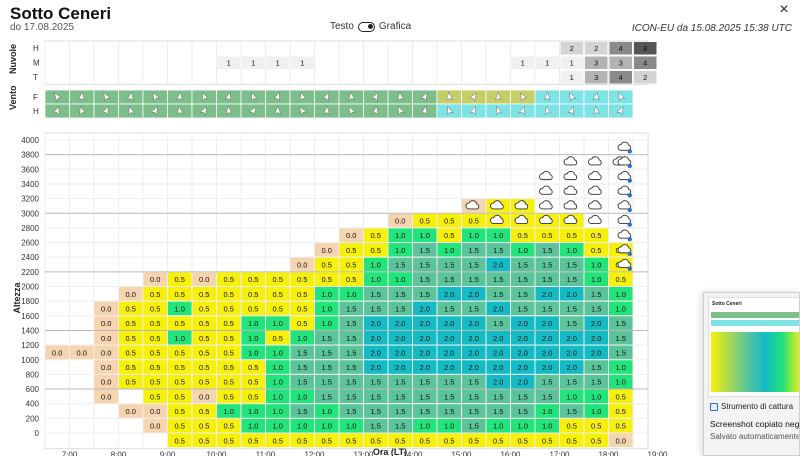  Describe the element at coordinates (784, 9) in the screenshot. I see `close-icon: ×` at that location.